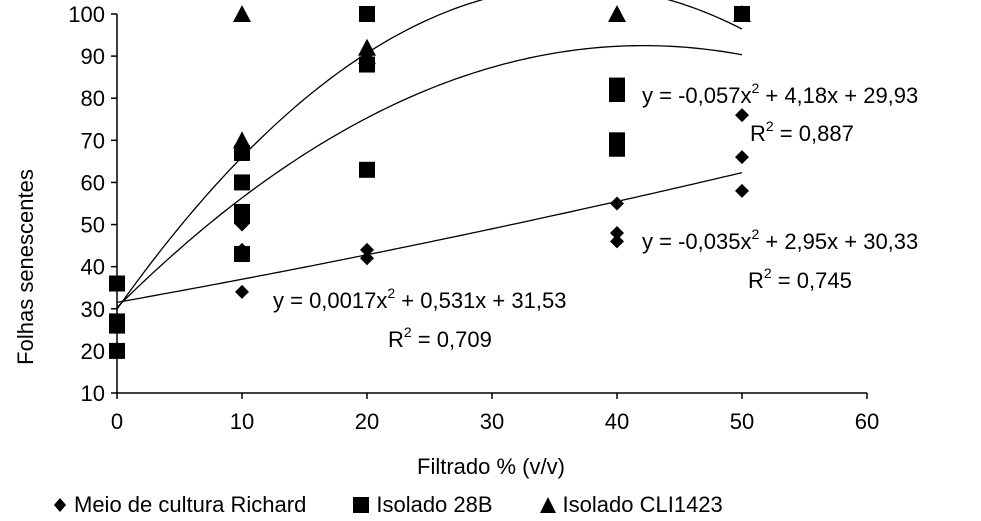  Describe the element at coordinates (800, 279) in the screenshot. I see `isolado28b-r2: R2 = 0,745` at that location.